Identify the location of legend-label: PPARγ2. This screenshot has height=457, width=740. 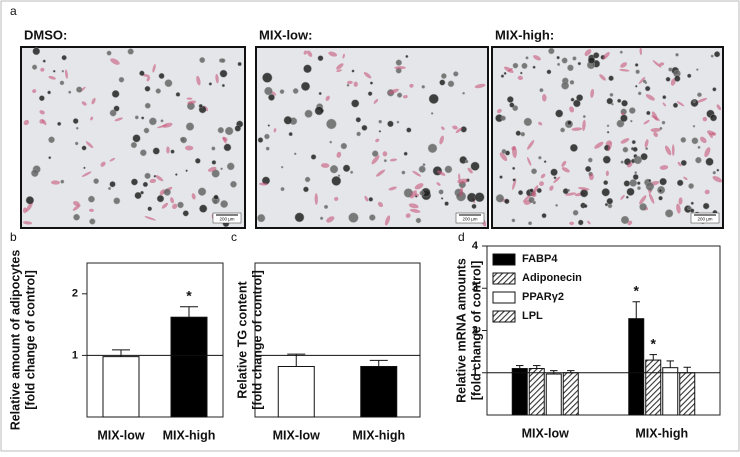
(543, 297).